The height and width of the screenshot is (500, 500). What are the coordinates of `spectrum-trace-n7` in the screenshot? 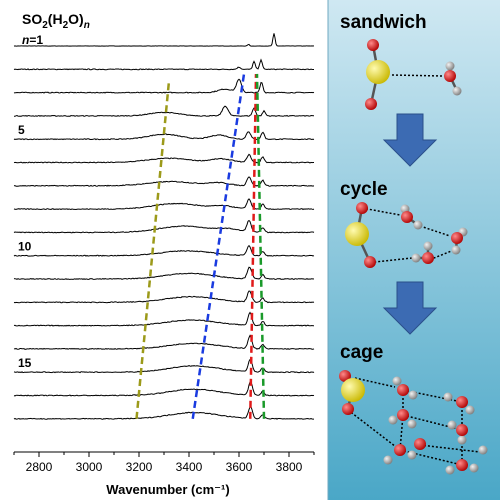 It's located at (164, 181).